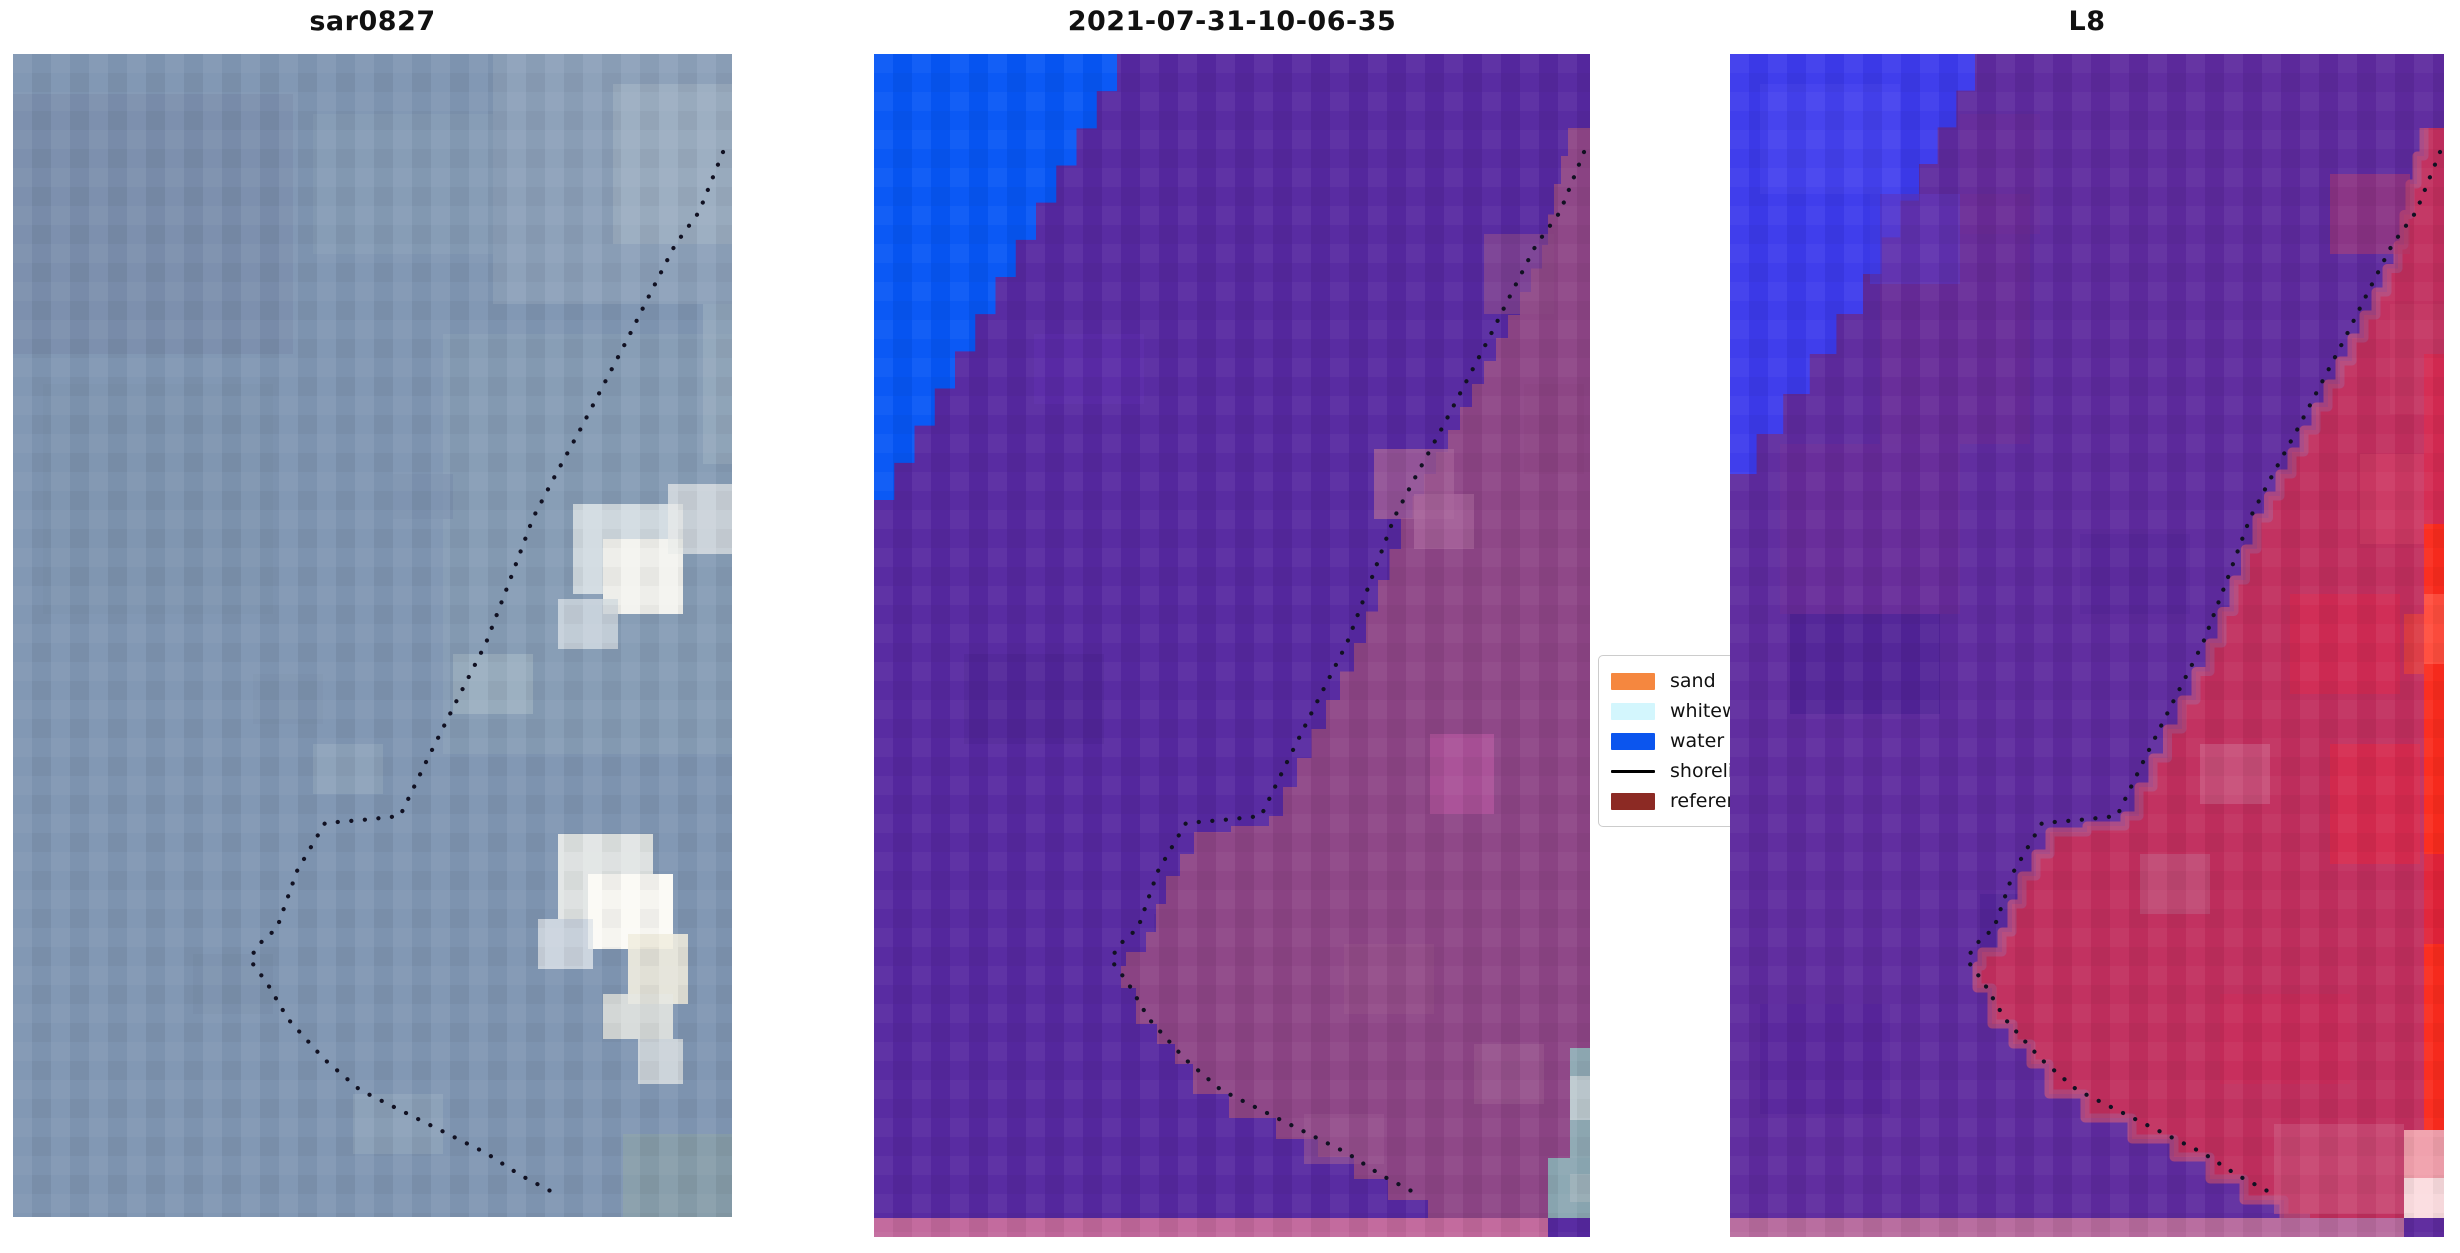  I want to click on legend-item-sand: sand, so click(1693, 681).